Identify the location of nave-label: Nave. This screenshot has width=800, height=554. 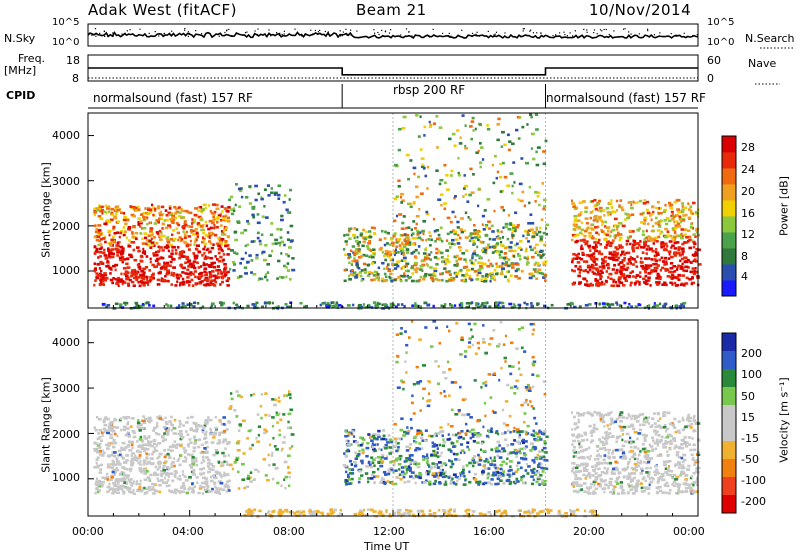
(762, 63).